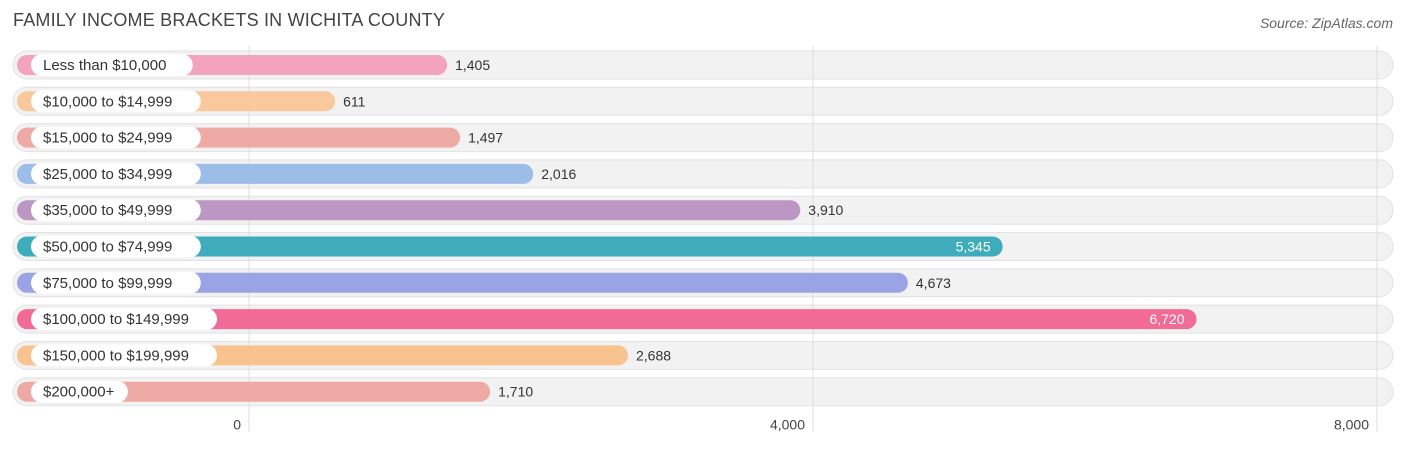 The image size is (1406, 450). I want to click on value-label: 6,720, so click(1166, 319).